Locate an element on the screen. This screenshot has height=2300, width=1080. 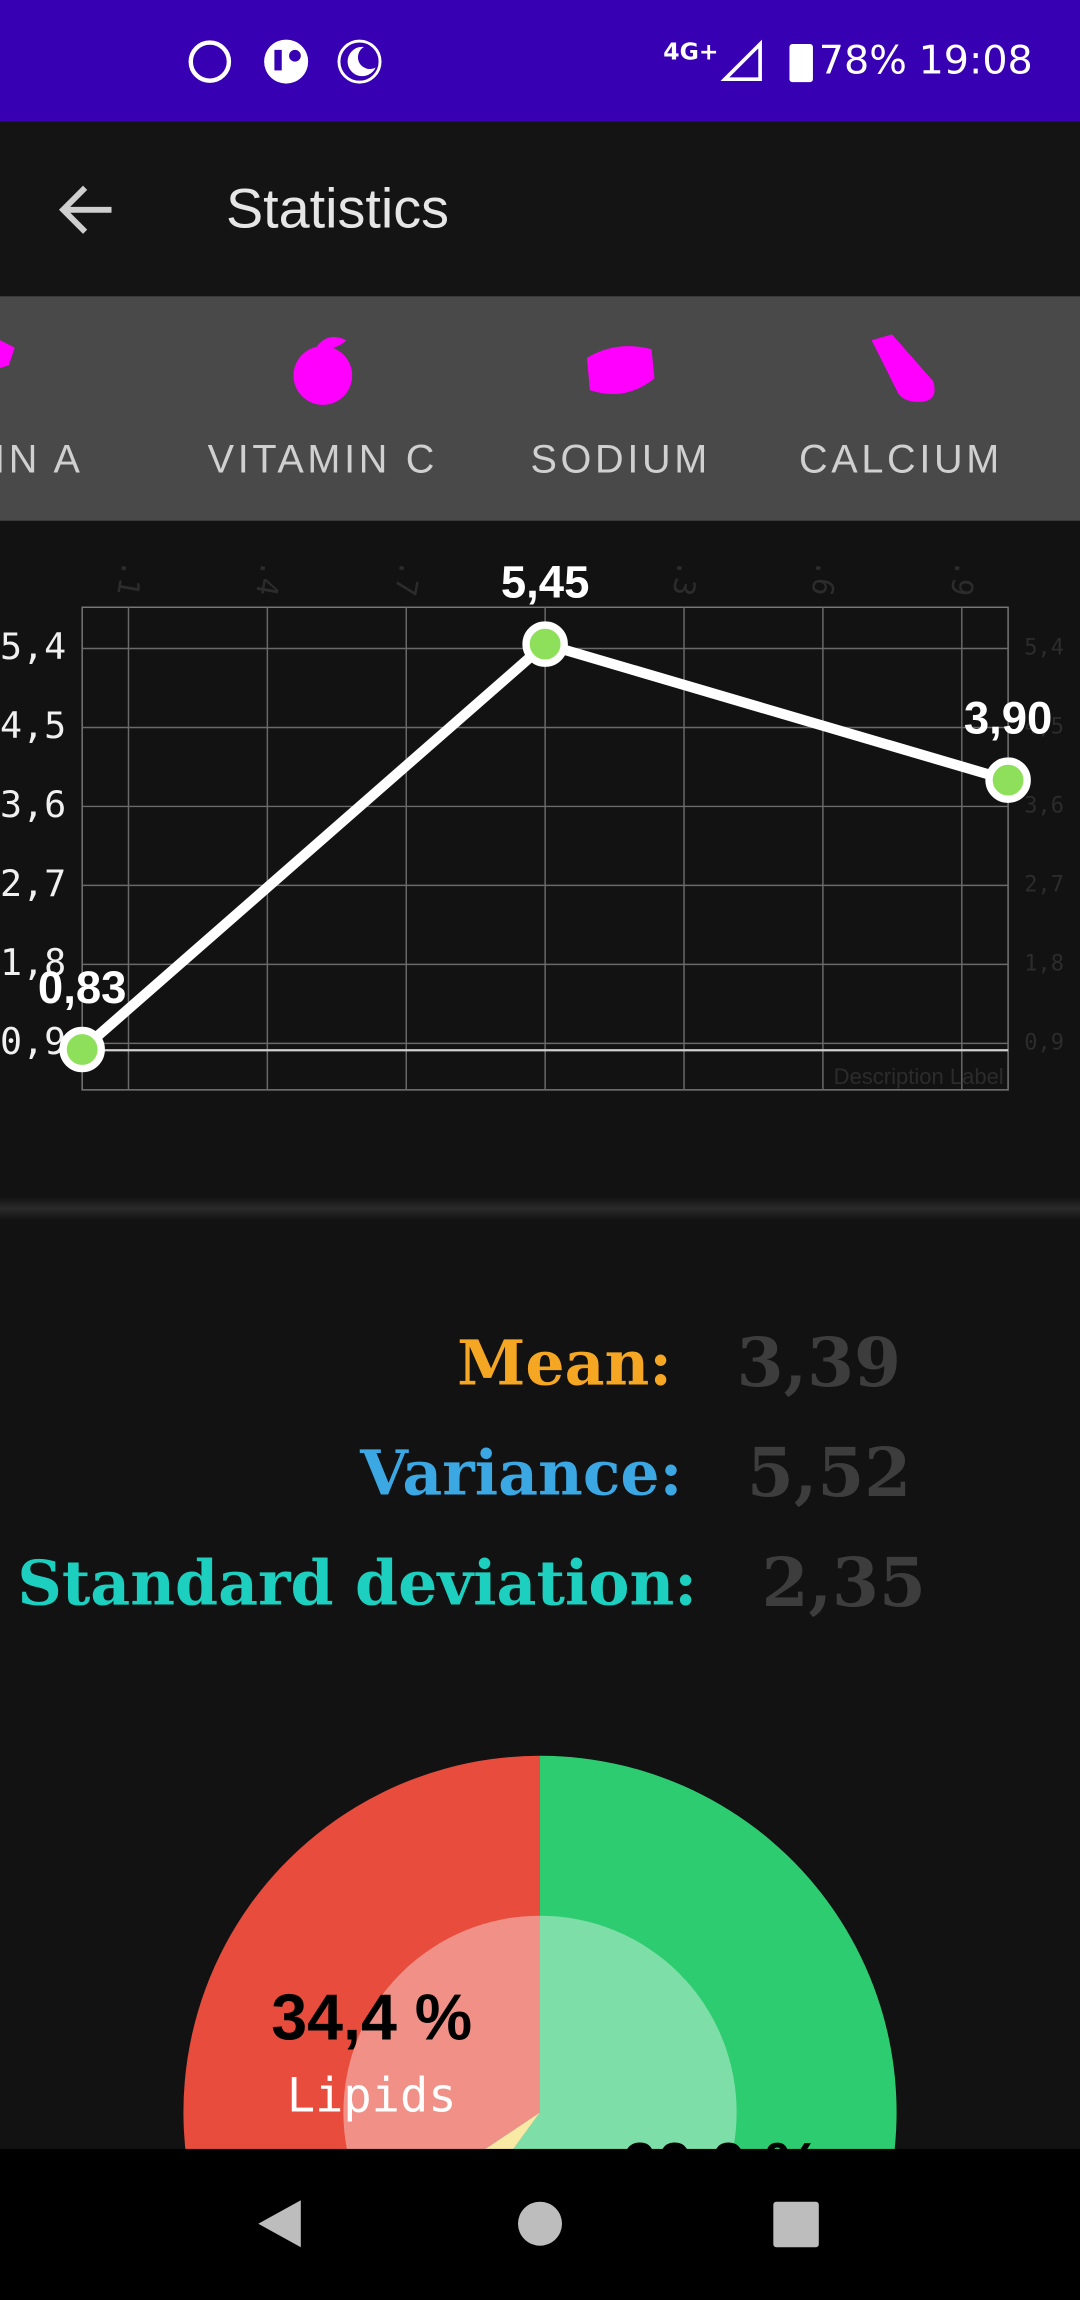
x-tick-label: .7 is located at coordinates (408, 578).